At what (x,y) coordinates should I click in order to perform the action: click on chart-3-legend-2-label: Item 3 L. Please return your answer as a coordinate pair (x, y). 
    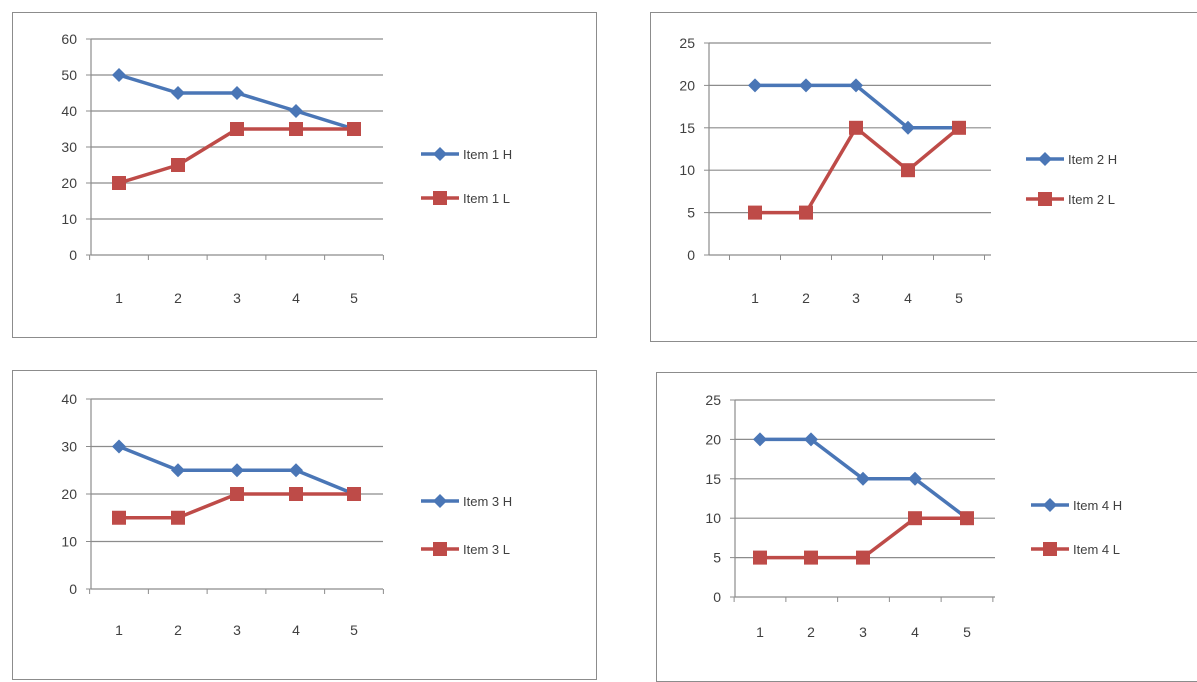
    Looking at the image, I should click on (486, 549).